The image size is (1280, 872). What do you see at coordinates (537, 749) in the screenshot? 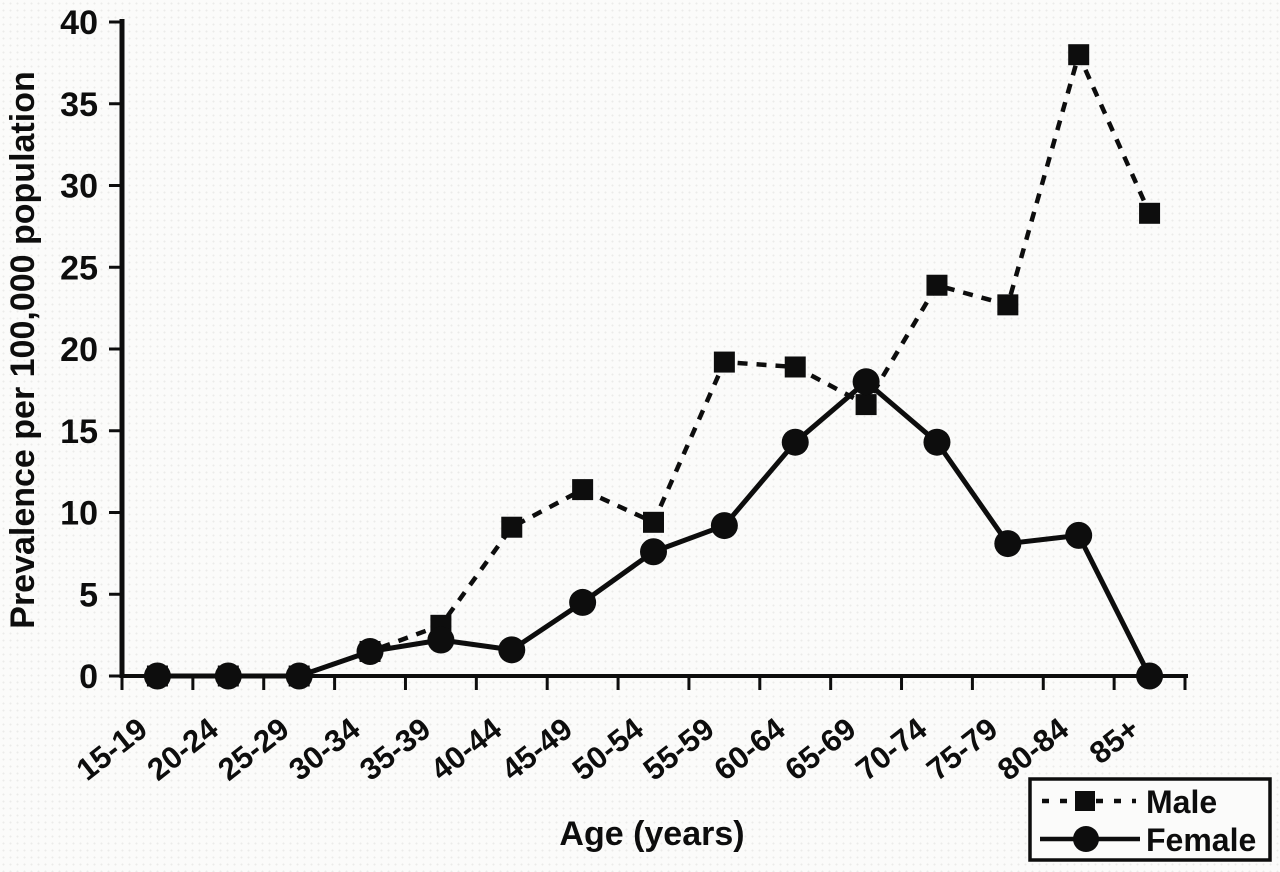
I see `x-tick-label: 45-49` at bounding box center [537, 749].